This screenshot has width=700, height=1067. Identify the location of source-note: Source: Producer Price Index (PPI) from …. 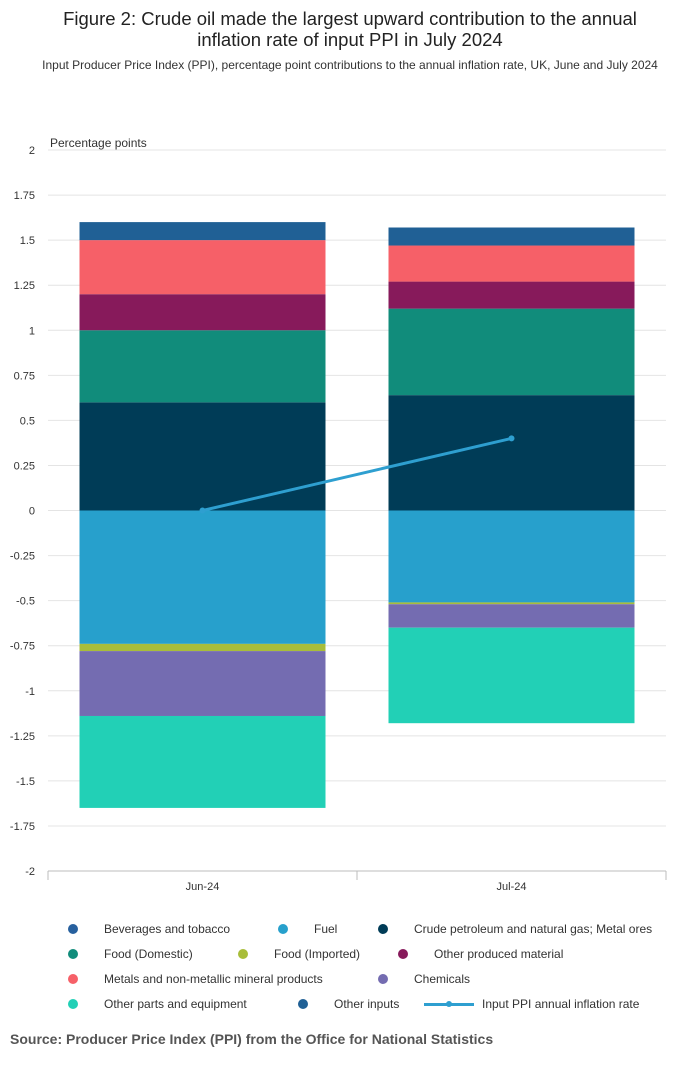
(252, 1039).